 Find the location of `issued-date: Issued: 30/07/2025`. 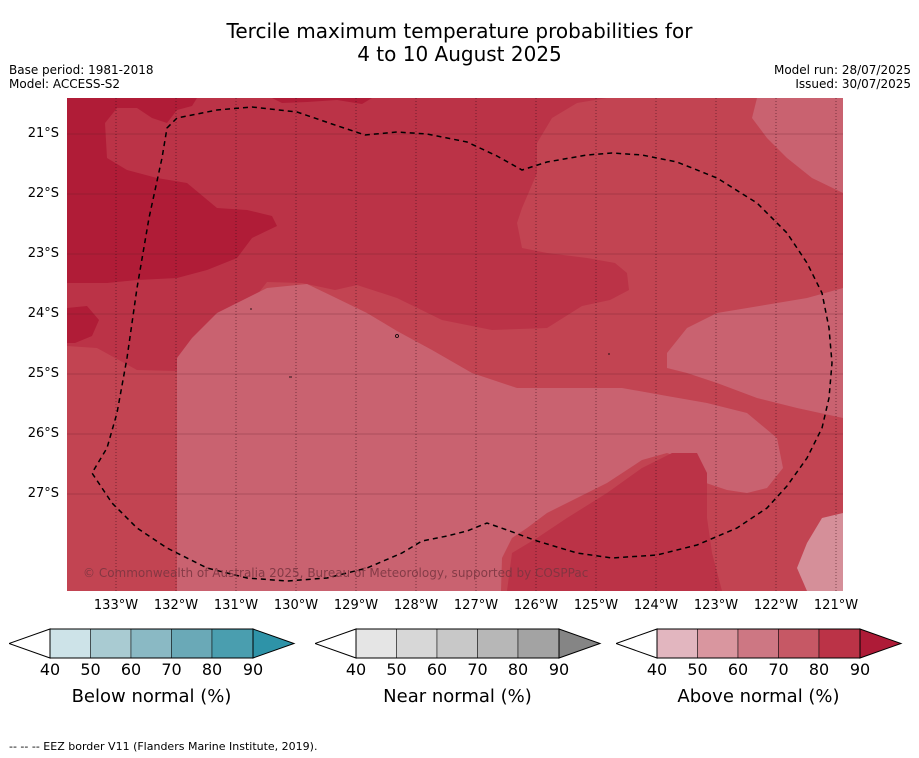

issued-date: Issued: 30/07/2025 is located at coordinates (853, 84).